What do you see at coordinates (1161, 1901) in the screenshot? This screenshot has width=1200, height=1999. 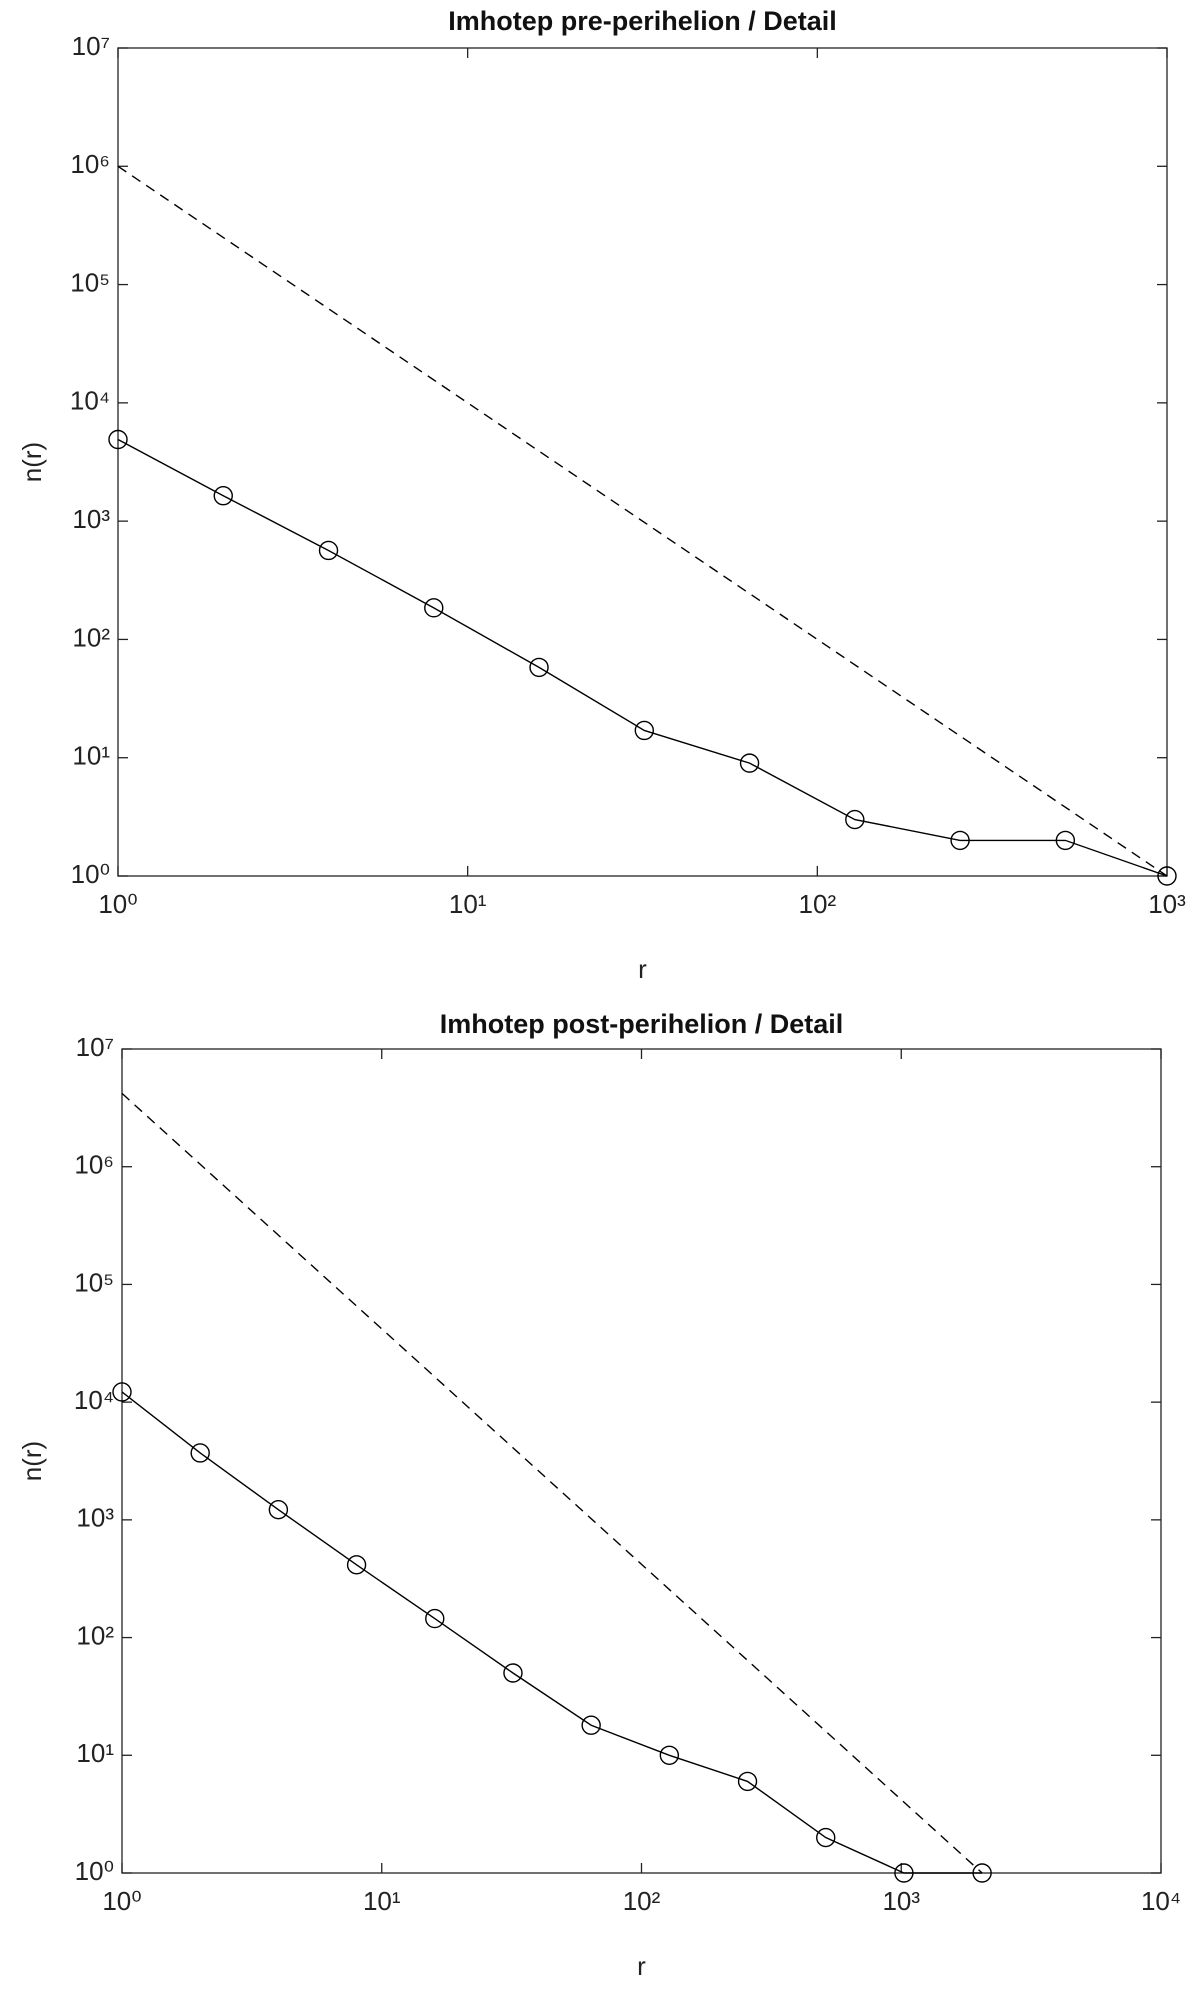 I see `x-tick-label: 10⁴` at bounding box center [1161, 1901].